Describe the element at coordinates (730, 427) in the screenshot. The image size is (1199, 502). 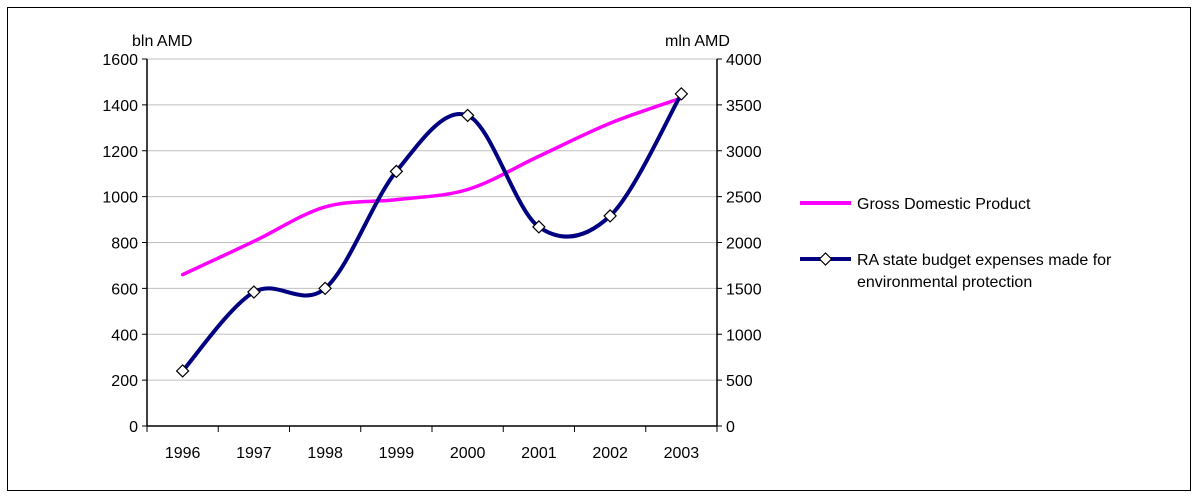
I see `y-right-tick-label: 0` at that location.